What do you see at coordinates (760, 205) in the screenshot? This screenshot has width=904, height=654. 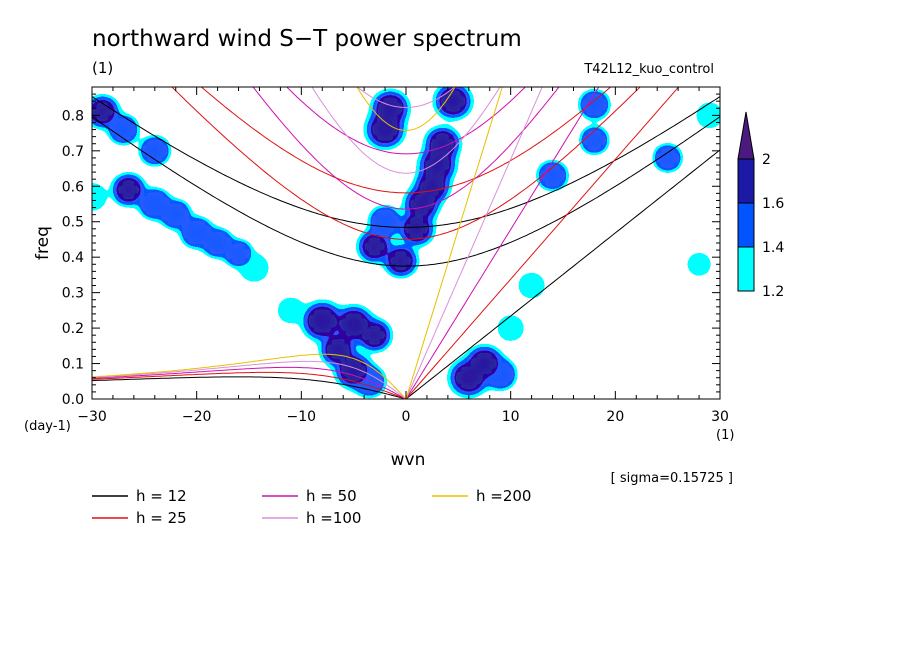 I see `colorbar: 1.2 1.4 1.6 2` at bounding box center [760, 205].